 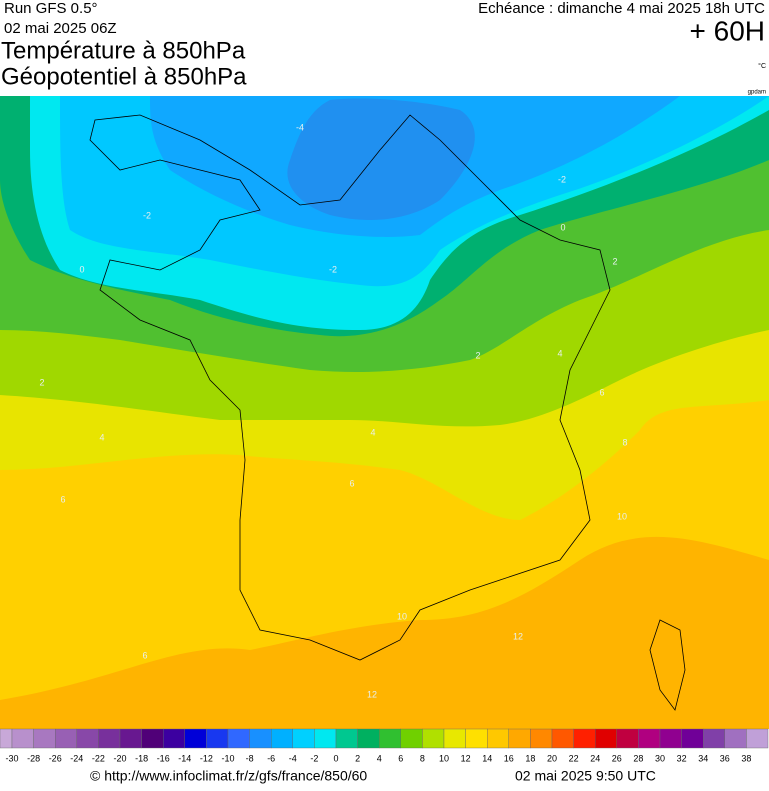 I want to click on title: Géopotentiel à 850hPa, so click(x=124, y=76).